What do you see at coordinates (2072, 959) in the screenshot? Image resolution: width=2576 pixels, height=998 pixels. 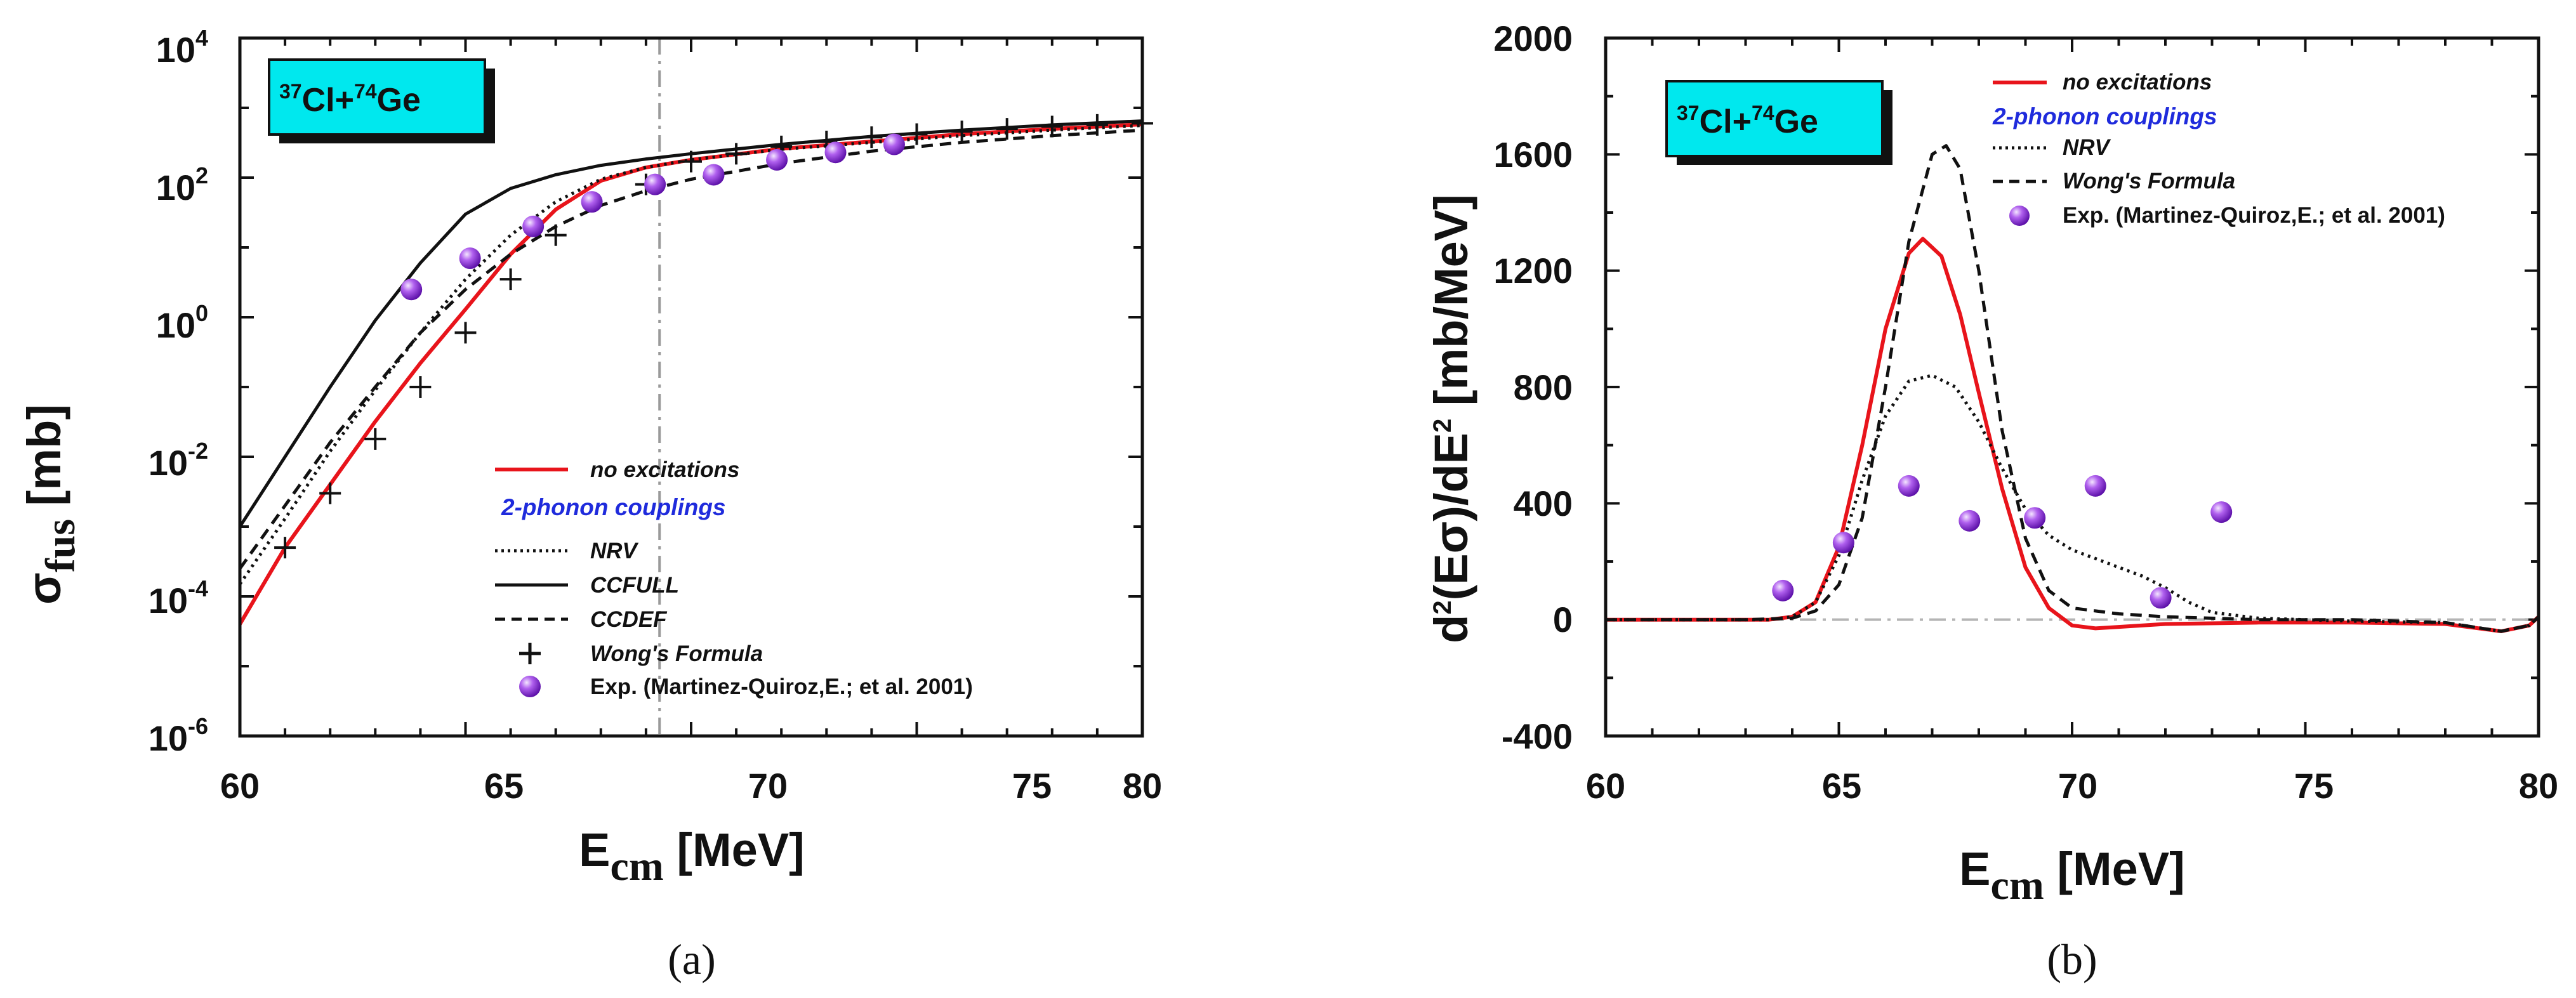 I see `panel-b-label: (b)` at bounding box center [2072, 959].